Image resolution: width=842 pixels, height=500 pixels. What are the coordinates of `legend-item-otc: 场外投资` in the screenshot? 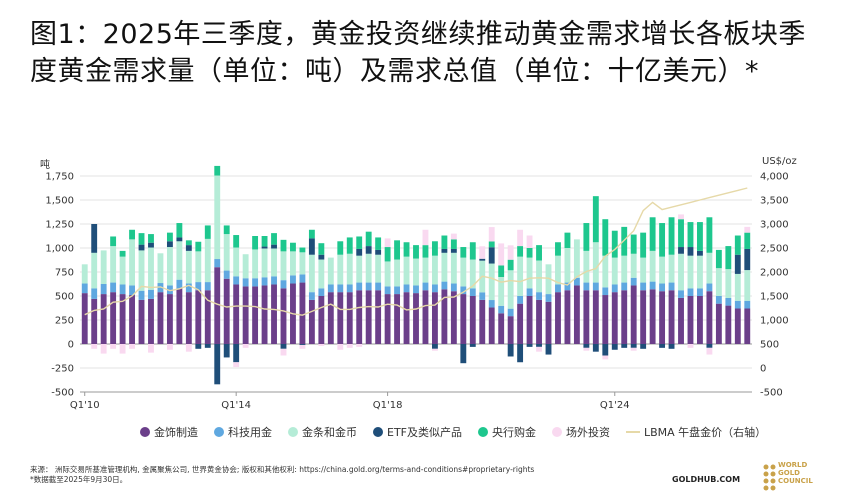 It's located at (581, 432).